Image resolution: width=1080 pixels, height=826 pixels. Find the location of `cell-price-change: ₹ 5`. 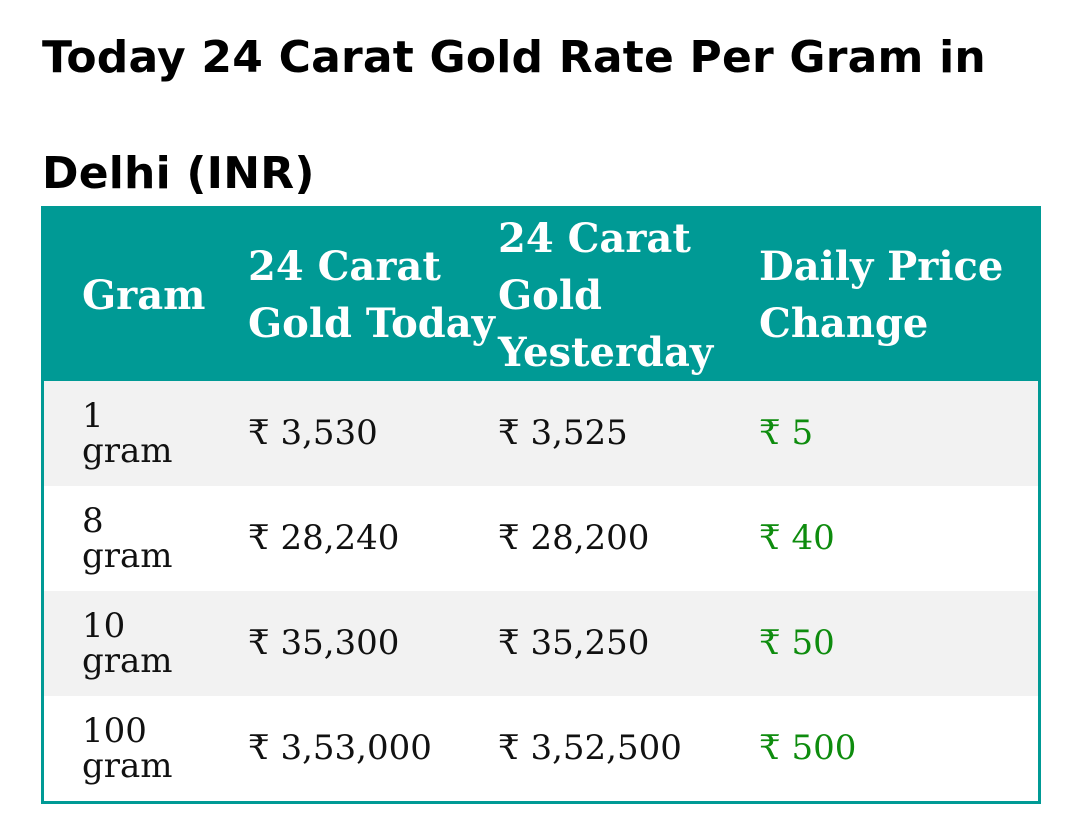

cell-price-change: ₹ 5 is located at coordinates (786, 433).